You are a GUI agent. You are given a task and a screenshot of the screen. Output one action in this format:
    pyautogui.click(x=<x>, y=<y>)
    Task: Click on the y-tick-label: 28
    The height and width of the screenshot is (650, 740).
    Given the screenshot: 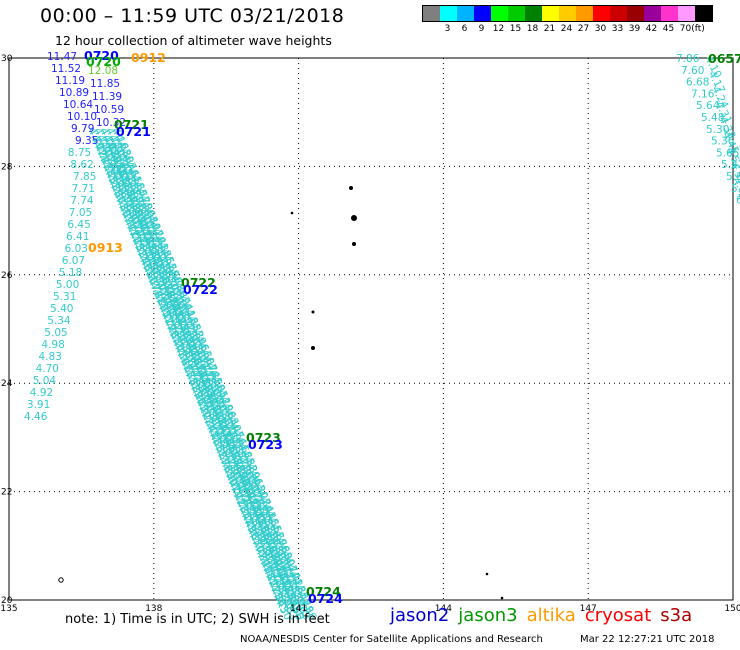 What is the action you would take?
    pyautogui.click(x=7, y=167)
    